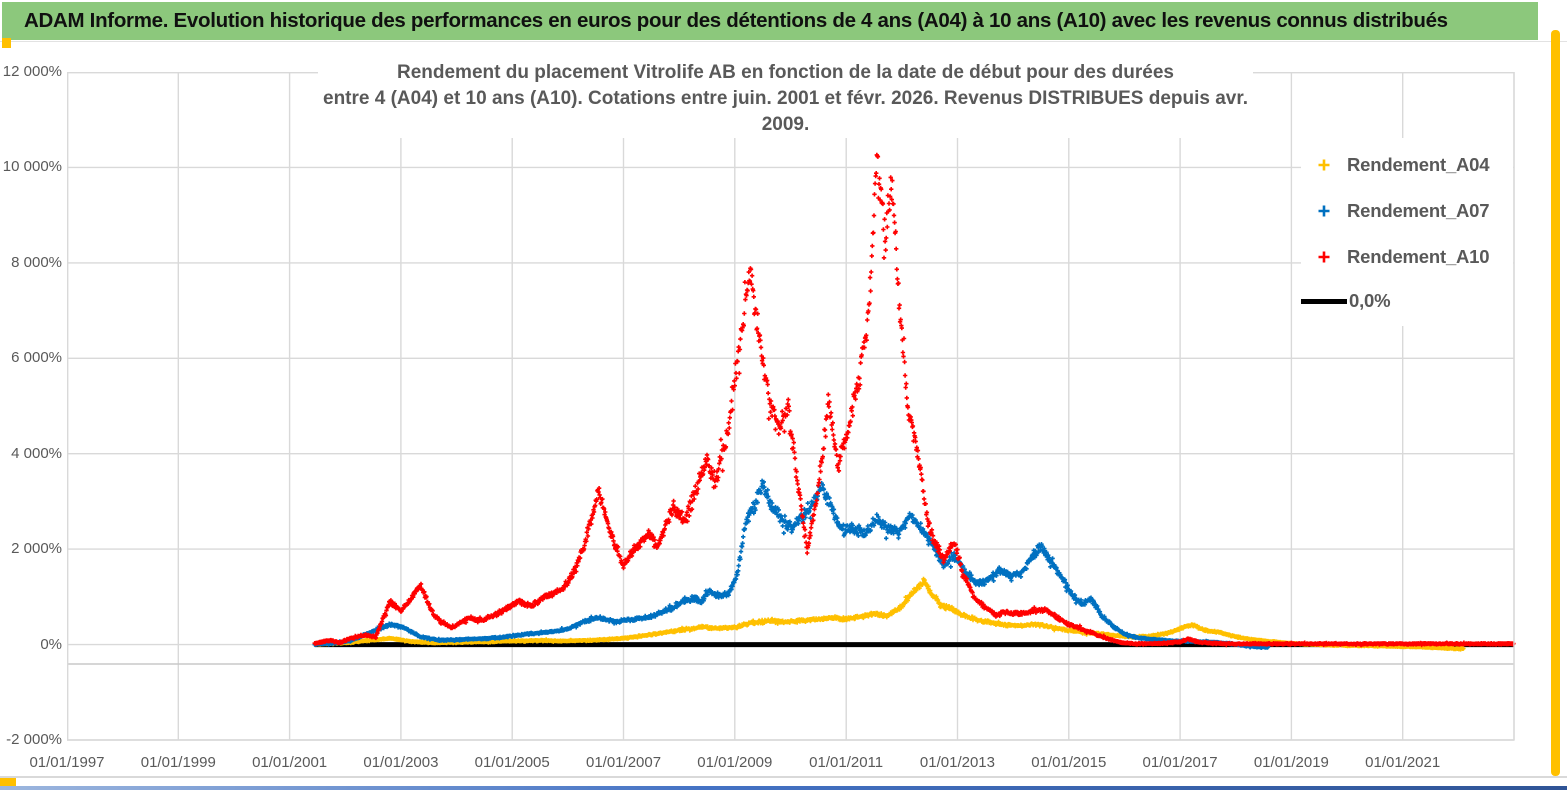 This screenshot has height=790, width=1567. Describe the element at coordinates (290, 762) in the screenshot. I see `x-axis-tick-label: 01/01/2001` at that location.